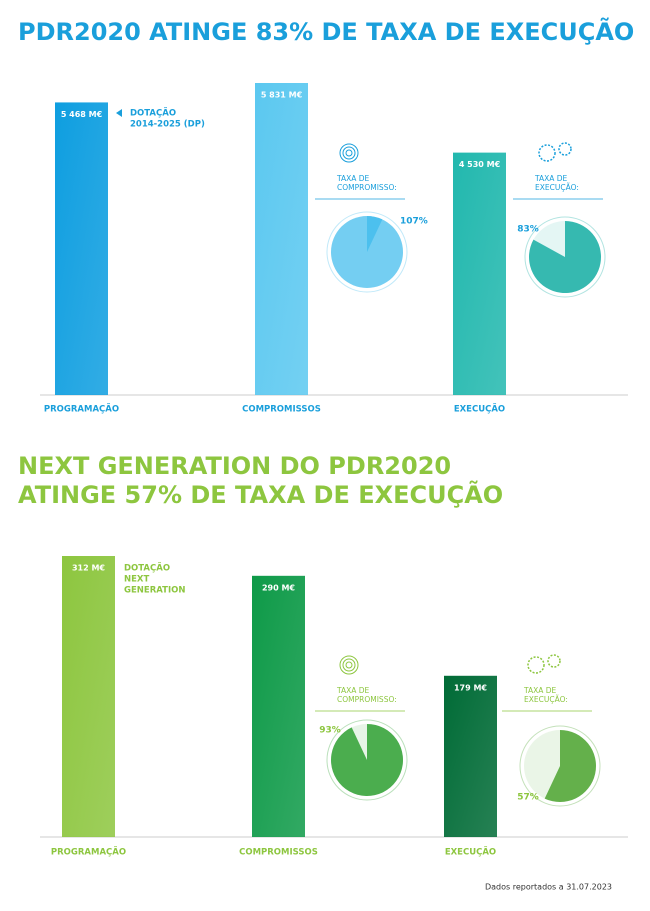 This screenshot has width=650, height=911. I want to click on value-label: 4 530 M€, so click(480, 164).